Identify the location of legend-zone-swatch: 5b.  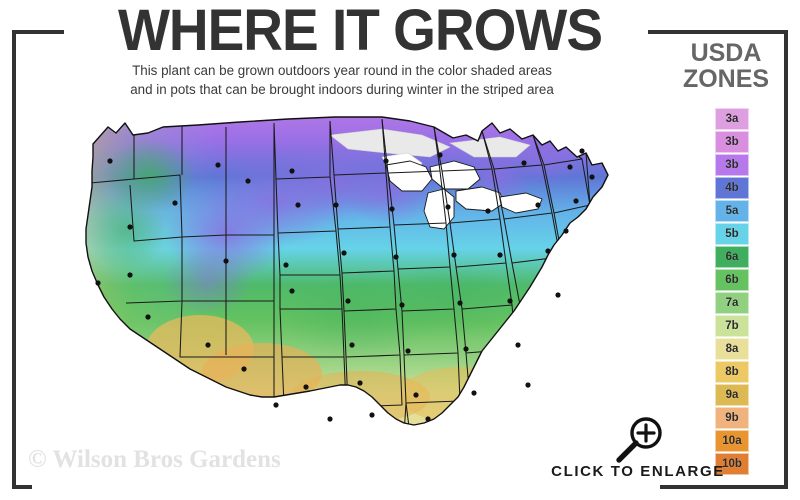
(732, 234).